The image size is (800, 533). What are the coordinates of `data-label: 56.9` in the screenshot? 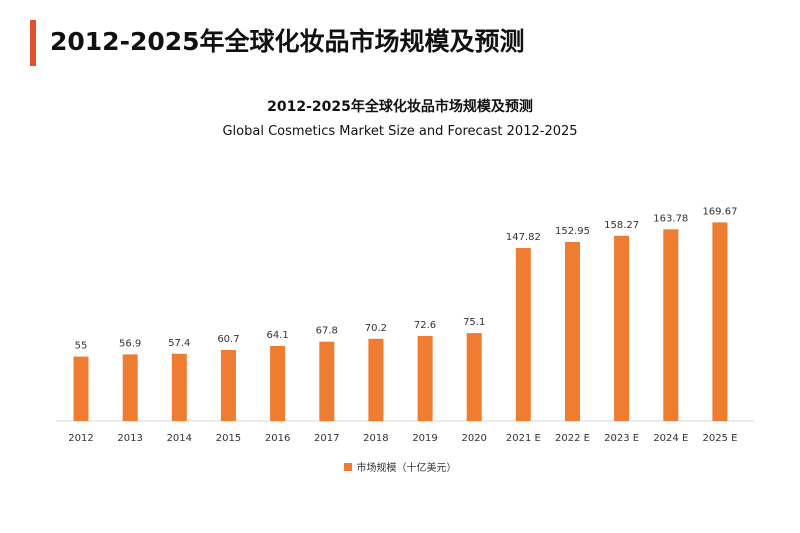 It's located at (130, 343).